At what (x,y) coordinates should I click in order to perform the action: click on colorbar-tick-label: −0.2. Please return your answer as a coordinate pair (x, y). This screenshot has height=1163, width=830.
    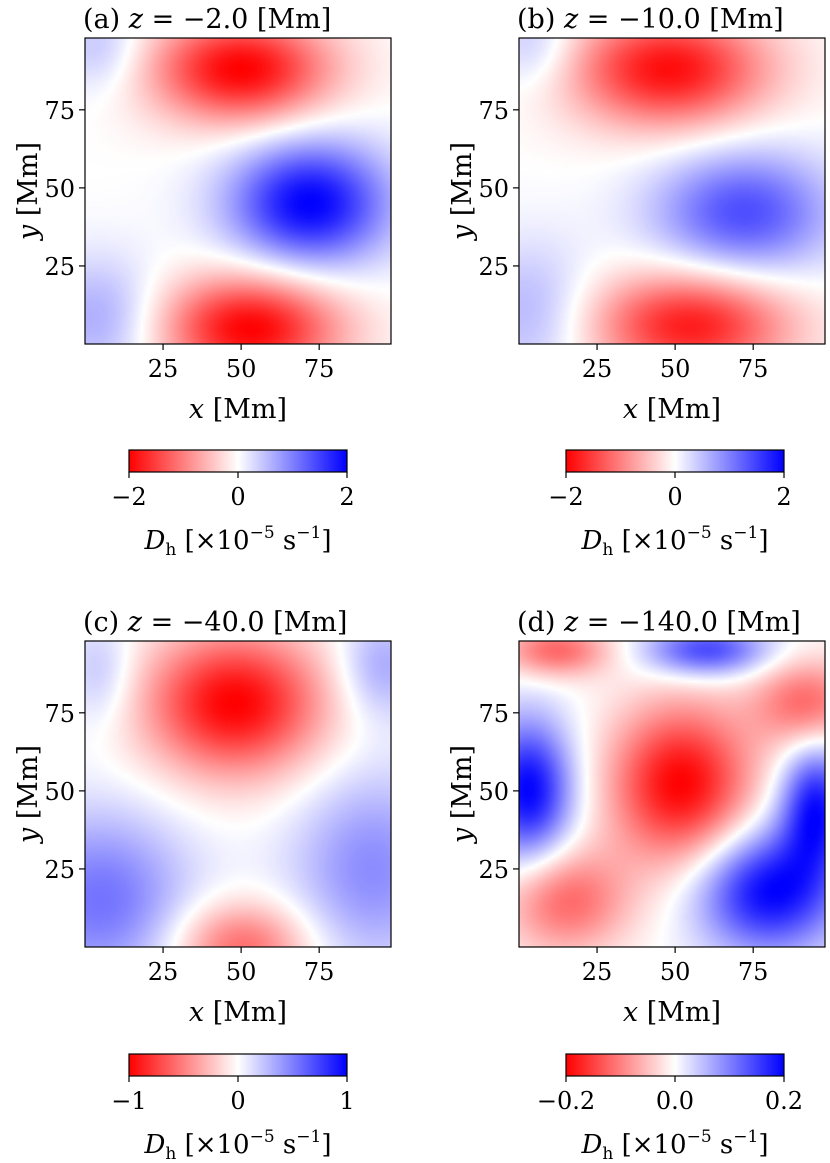
    Looking at the image, I should click on (566, 1101).